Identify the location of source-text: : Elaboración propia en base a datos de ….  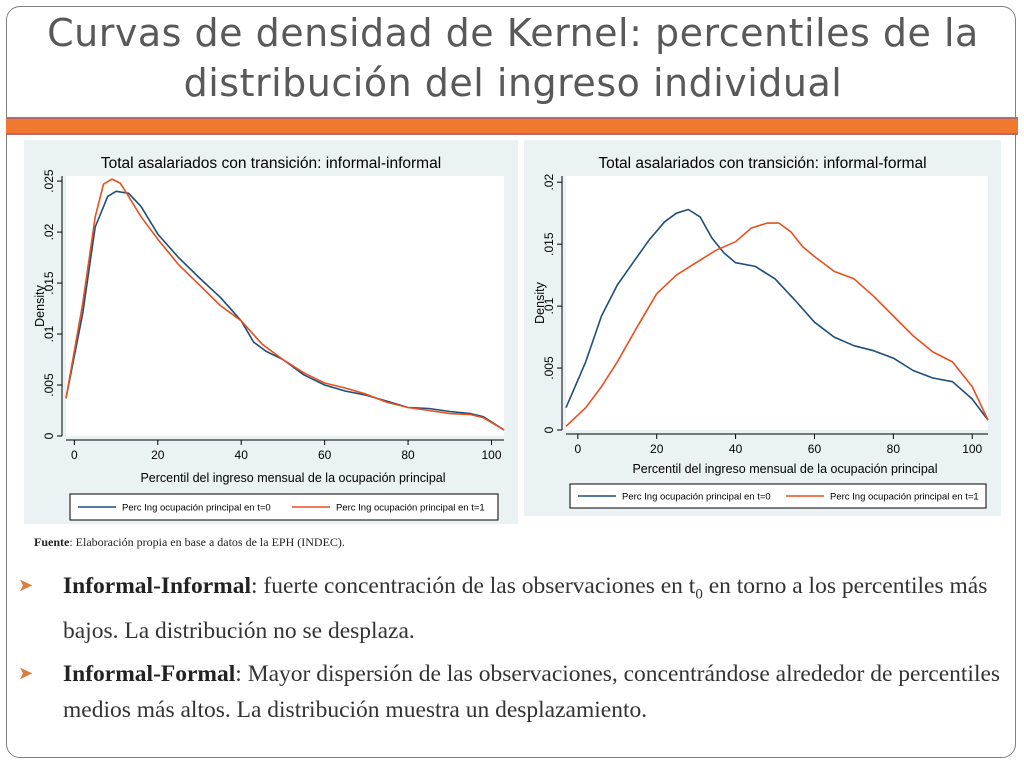
(207, 542).